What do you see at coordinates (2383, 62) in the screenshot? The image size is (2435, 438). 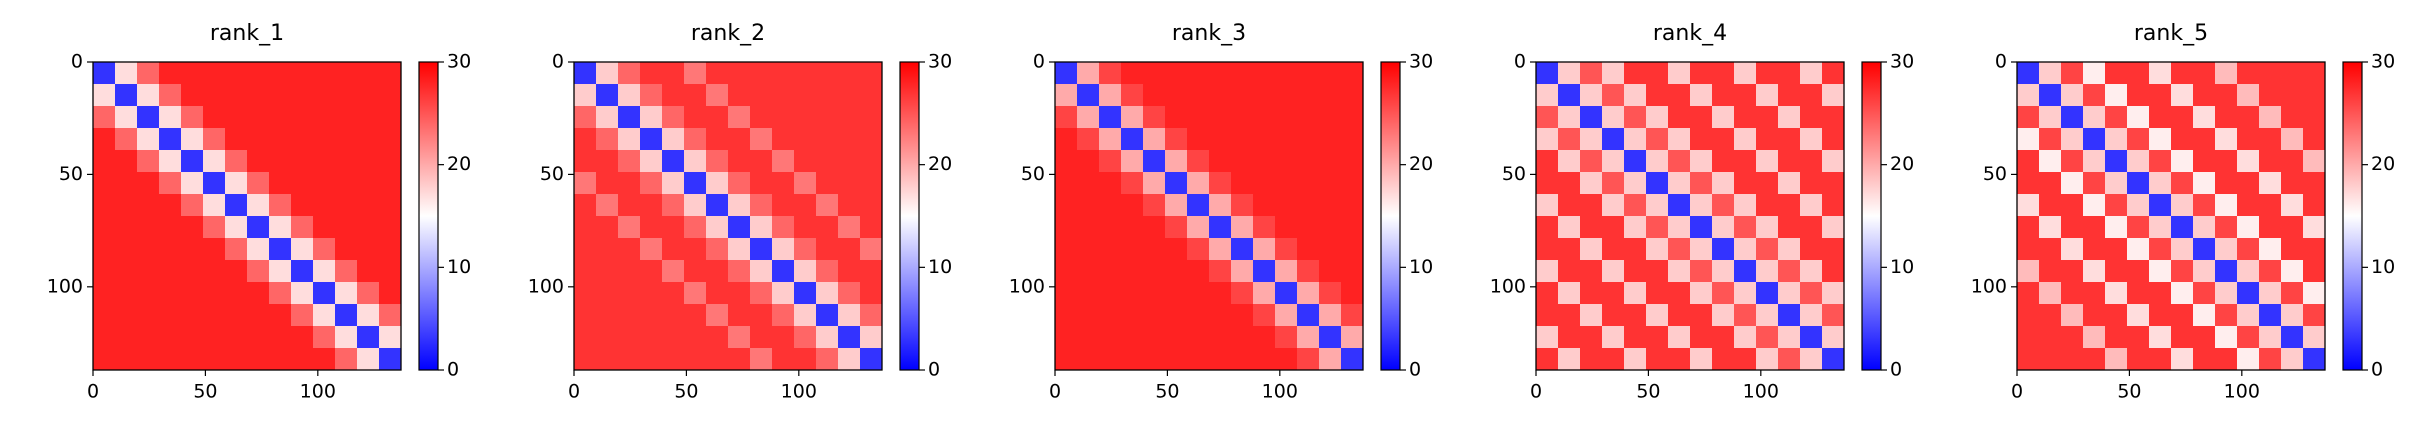 I see `colorbar-tick-label: 30` at bounding box center [2383, 62].